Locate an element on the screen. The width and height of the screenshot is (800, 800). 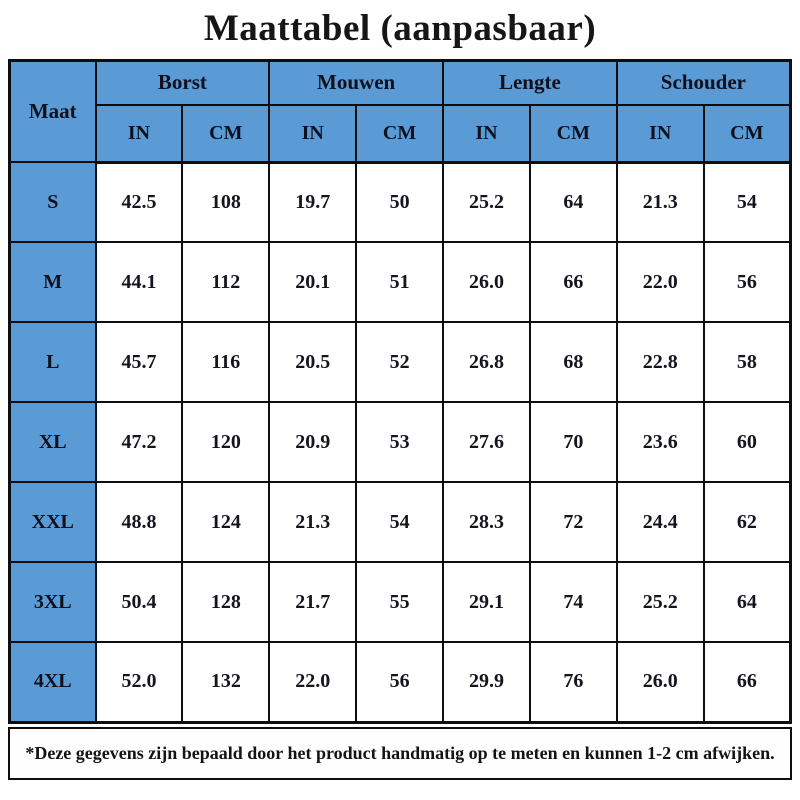
table-row: M 44.1 112 20.1 51 26.0 66 22.0 56 is located at coordinates (400, 282).